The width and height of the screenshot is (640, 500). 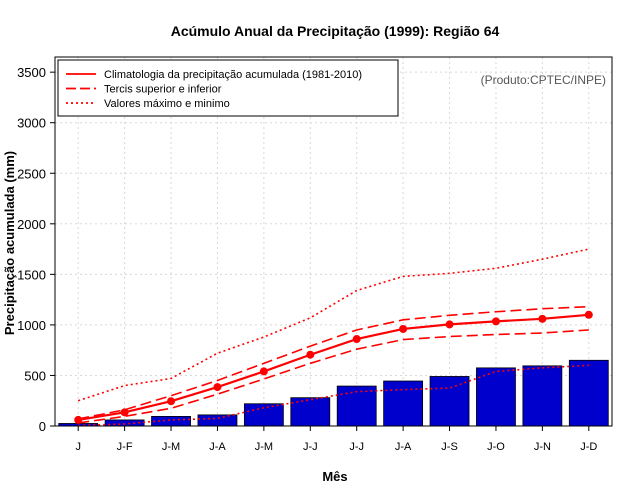 What do you see at coordinates (9, 243) in the screenshot?
I see `y-axis-label: Precipitação acumulada (mm)` at bounding box center [9, 243].